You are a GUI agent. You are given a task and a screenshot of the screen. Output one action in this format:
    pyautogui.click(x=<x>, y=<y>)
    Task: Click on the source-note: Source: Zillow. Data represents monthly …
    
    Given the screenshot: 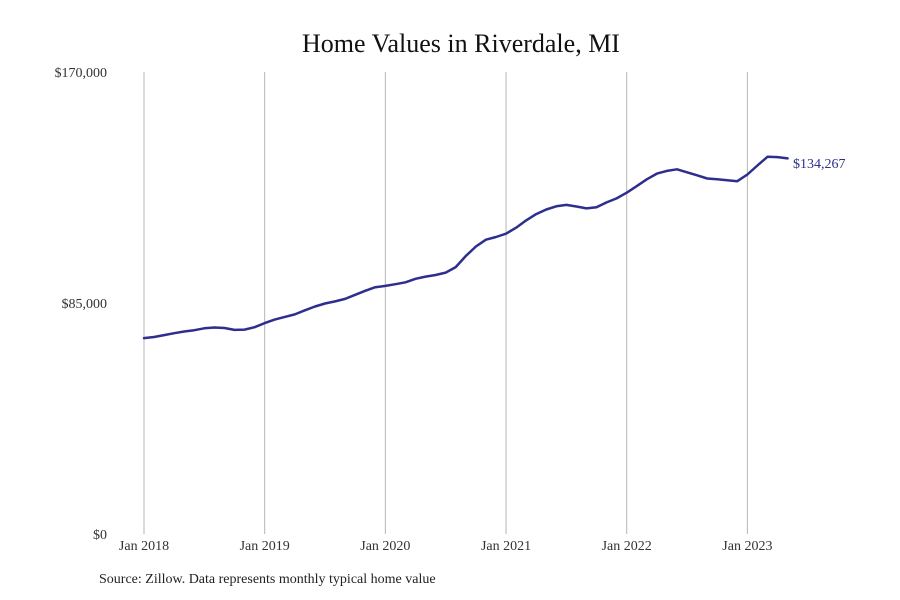 What is the action you would take?
    pyautogui.click(x=267, y=579)
    